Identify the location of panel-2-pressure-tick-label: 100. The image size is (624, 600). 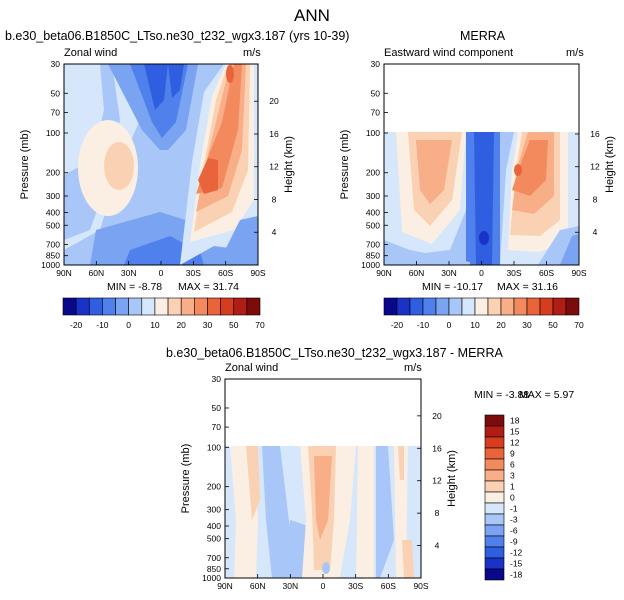
(373, 133).